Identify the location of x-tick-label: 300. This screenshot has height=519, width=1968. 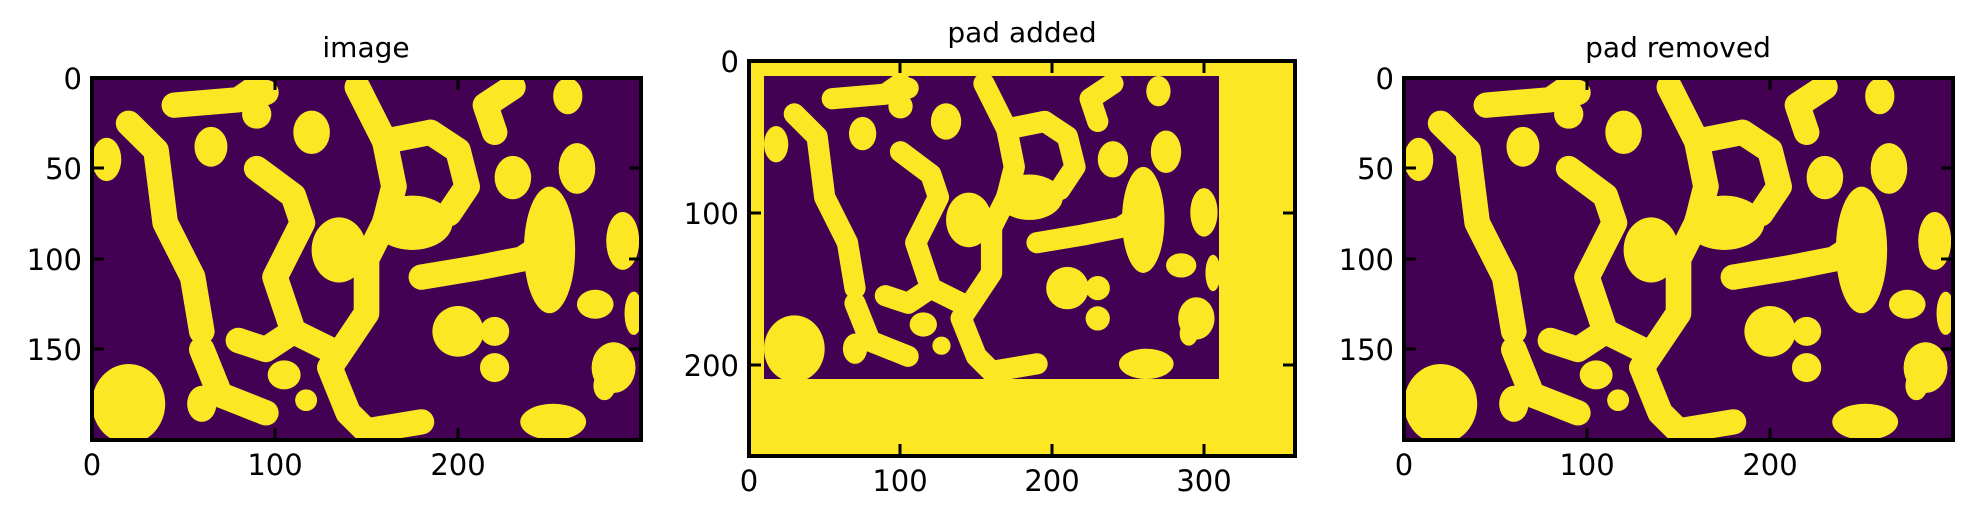
(1203, 481).